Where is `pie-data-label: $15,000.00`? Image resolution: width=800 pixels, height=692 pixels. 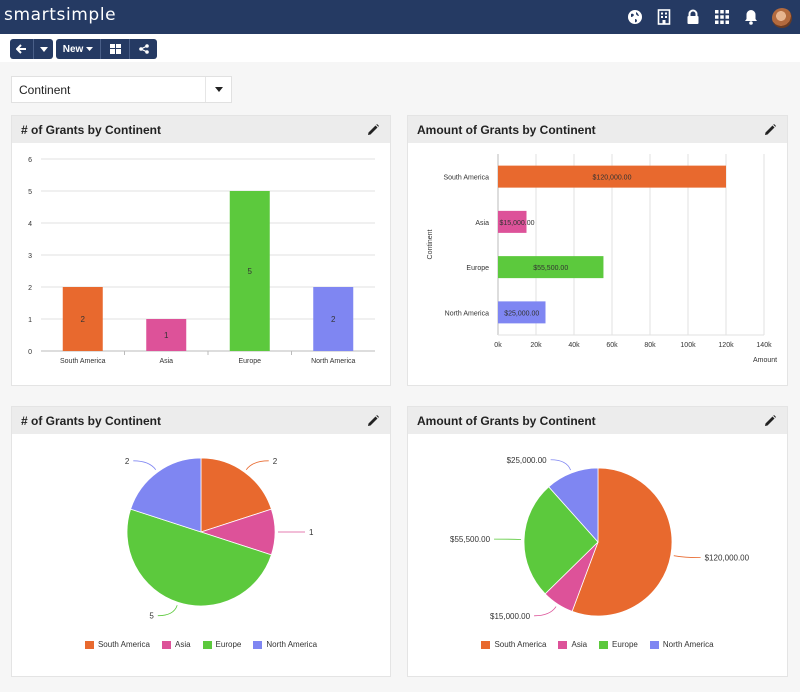 pie-data-label: $15,000.00 is located at coordinates (510, 616).